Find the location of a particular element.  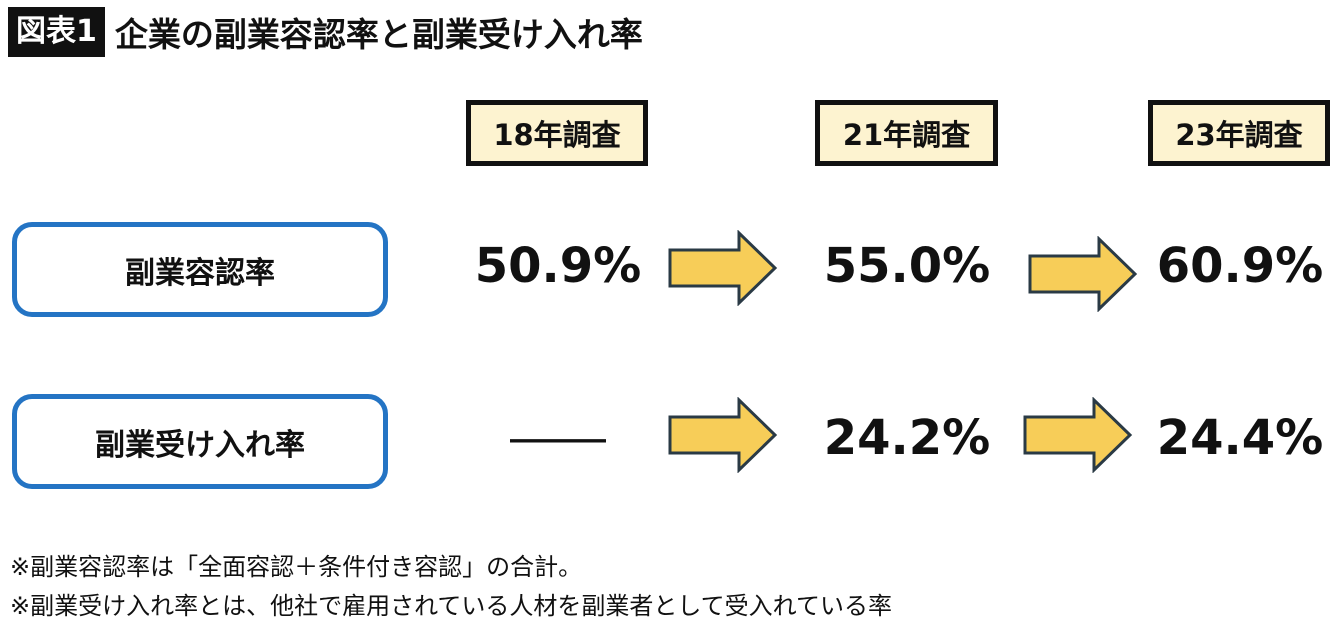

value-approval-2023: 60.9% is located at coordinates (1240, 266).